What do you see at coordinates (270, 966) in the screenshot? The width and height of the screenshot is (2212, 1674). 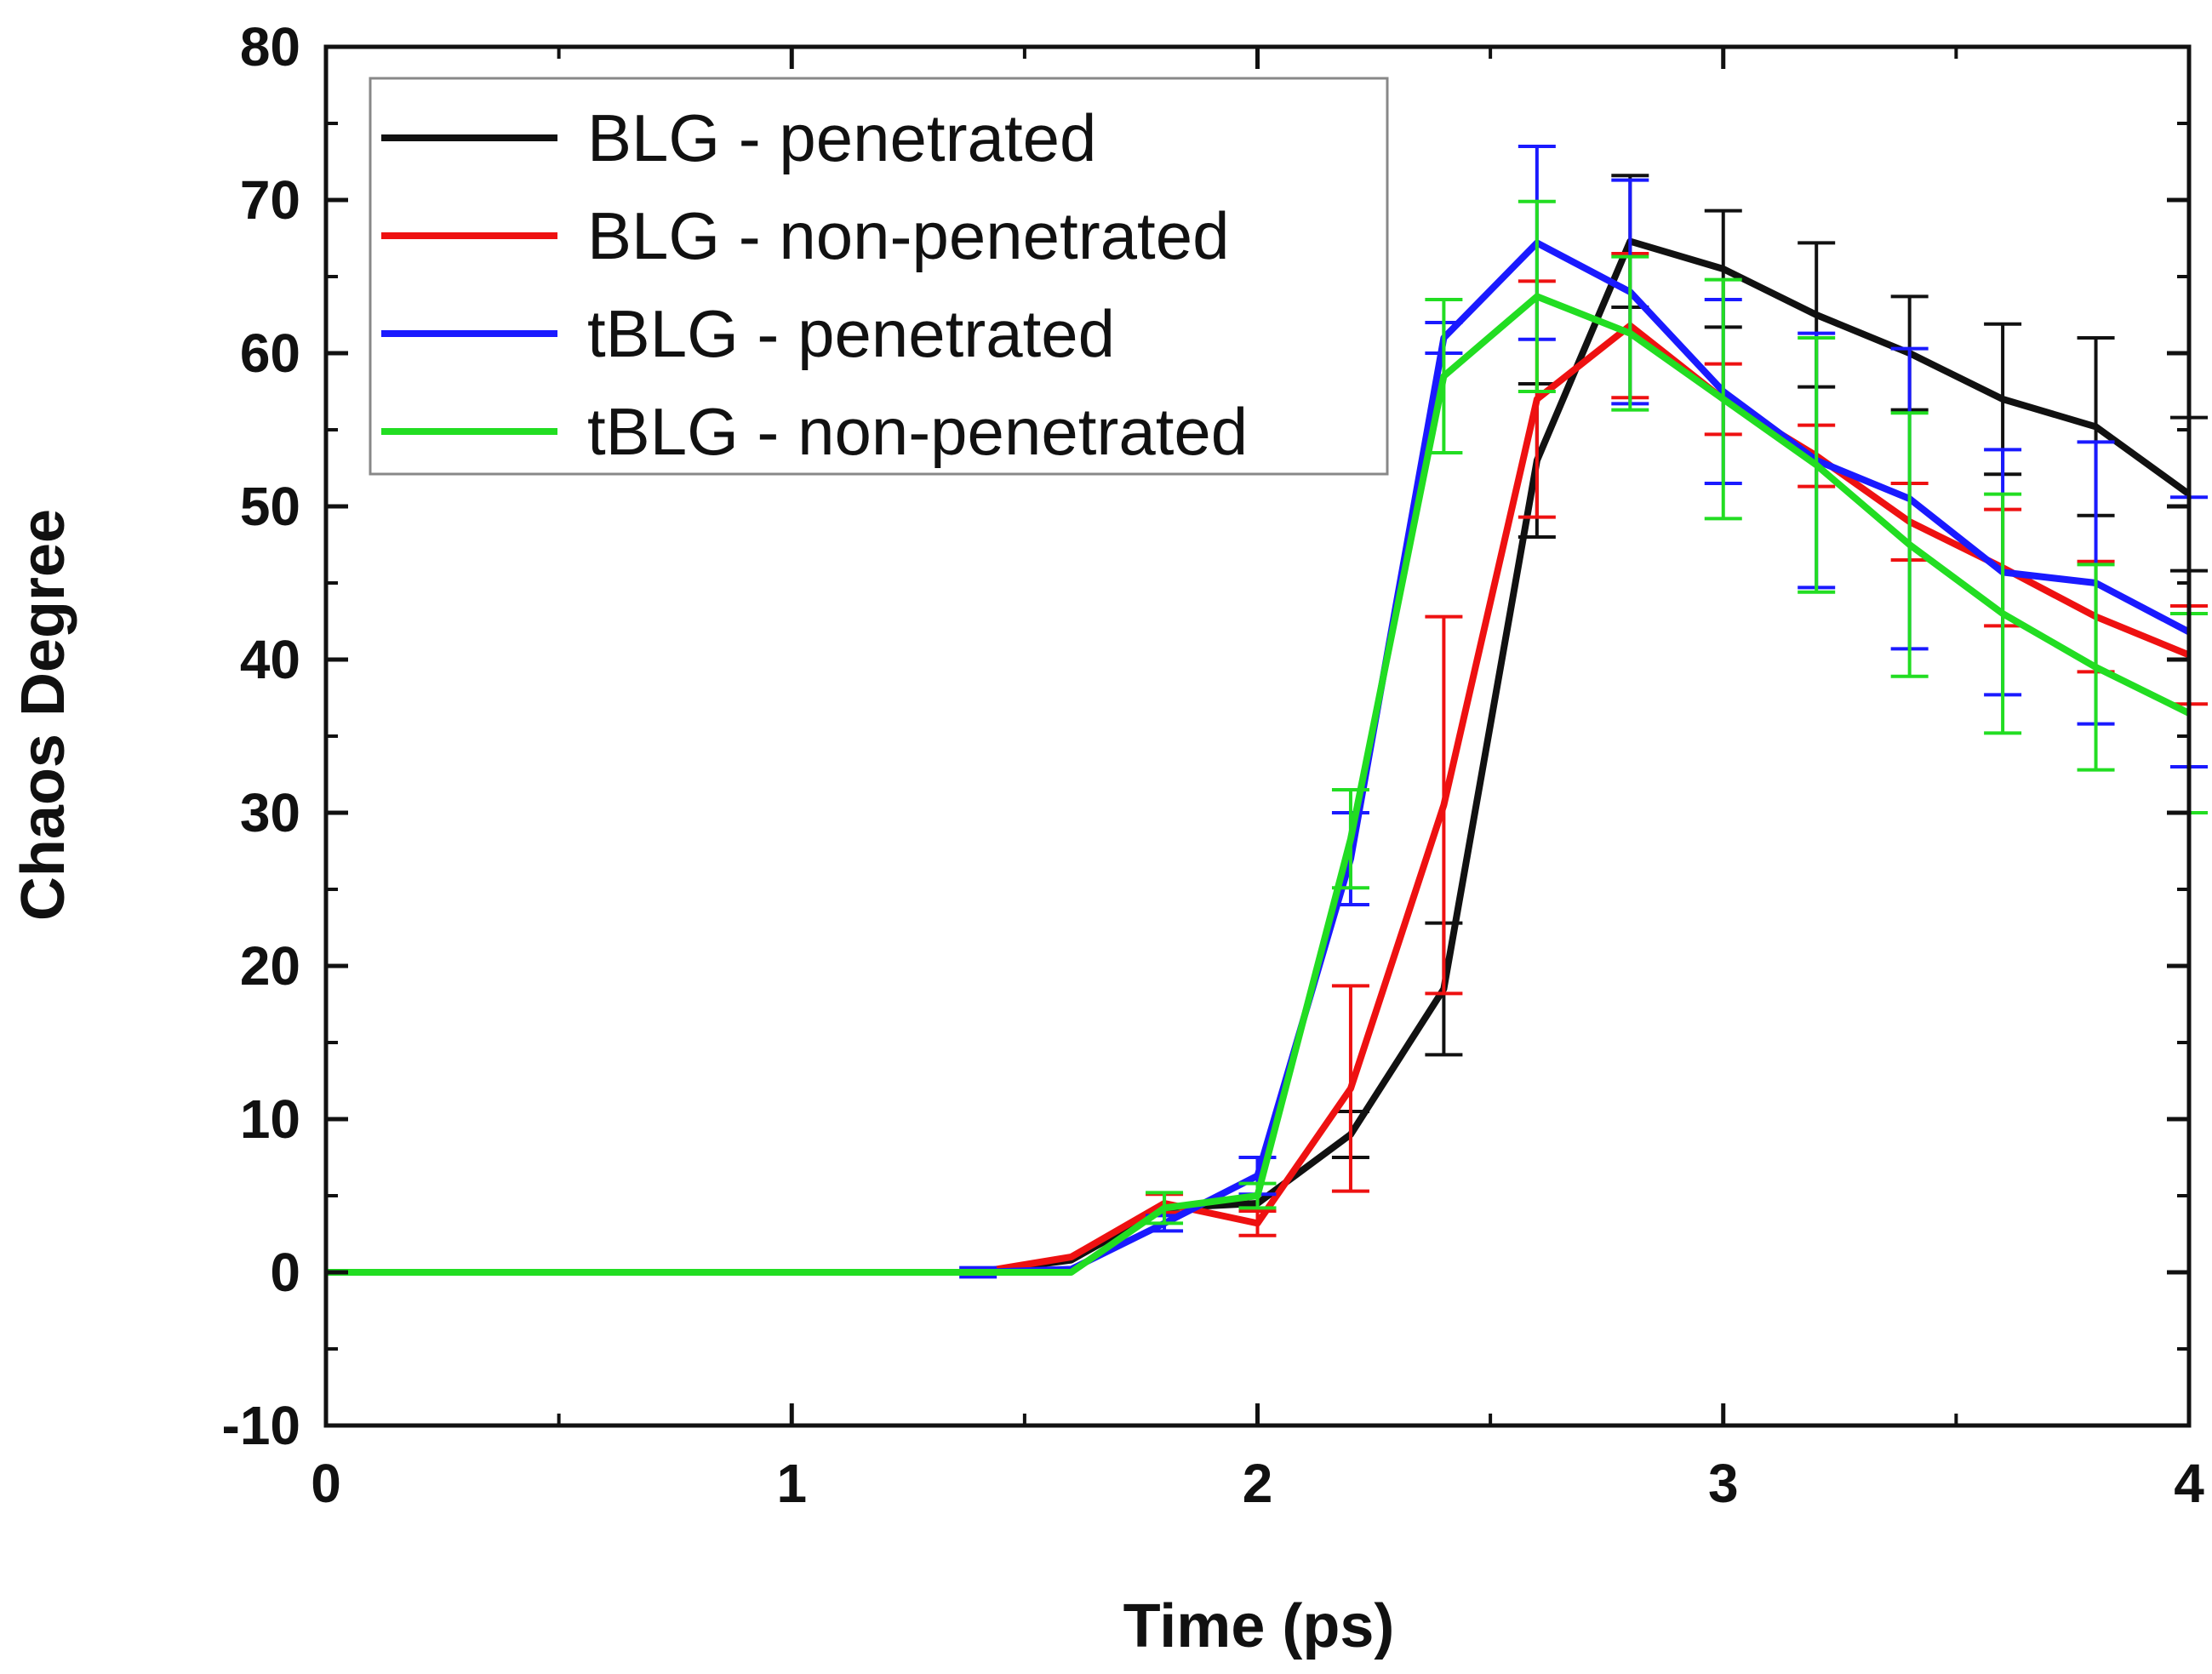 I see `y-tick-label: 20` at bounding box center [270, 966].